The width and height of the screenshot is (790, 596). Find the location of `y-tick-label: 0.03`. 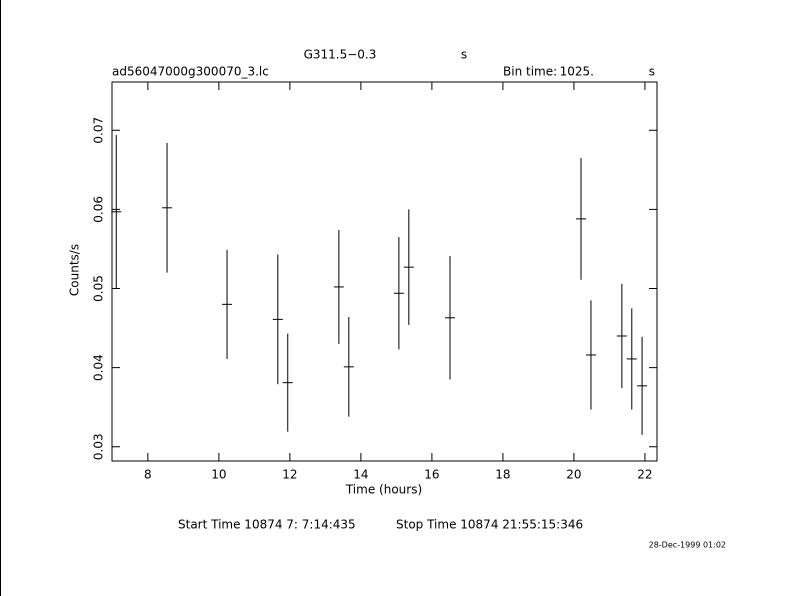

y-tick-label: 0.03 is located at coordinates (99, 446).